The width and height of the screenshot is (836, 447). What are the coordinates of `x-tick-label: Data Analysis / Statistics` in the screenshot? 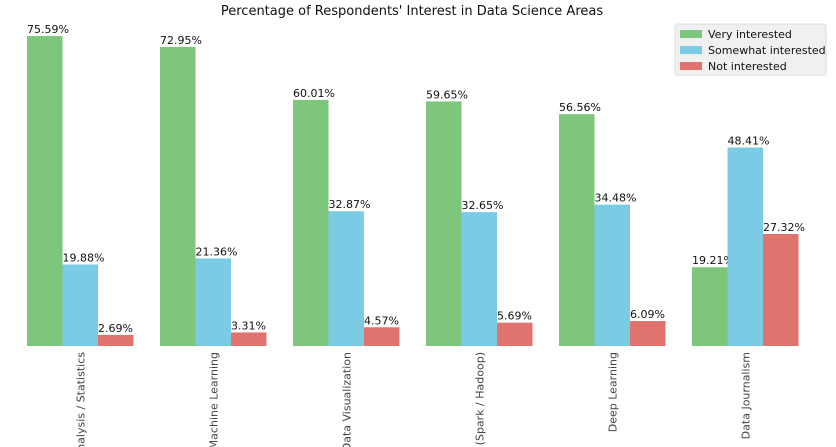 It's located at (80, 399).